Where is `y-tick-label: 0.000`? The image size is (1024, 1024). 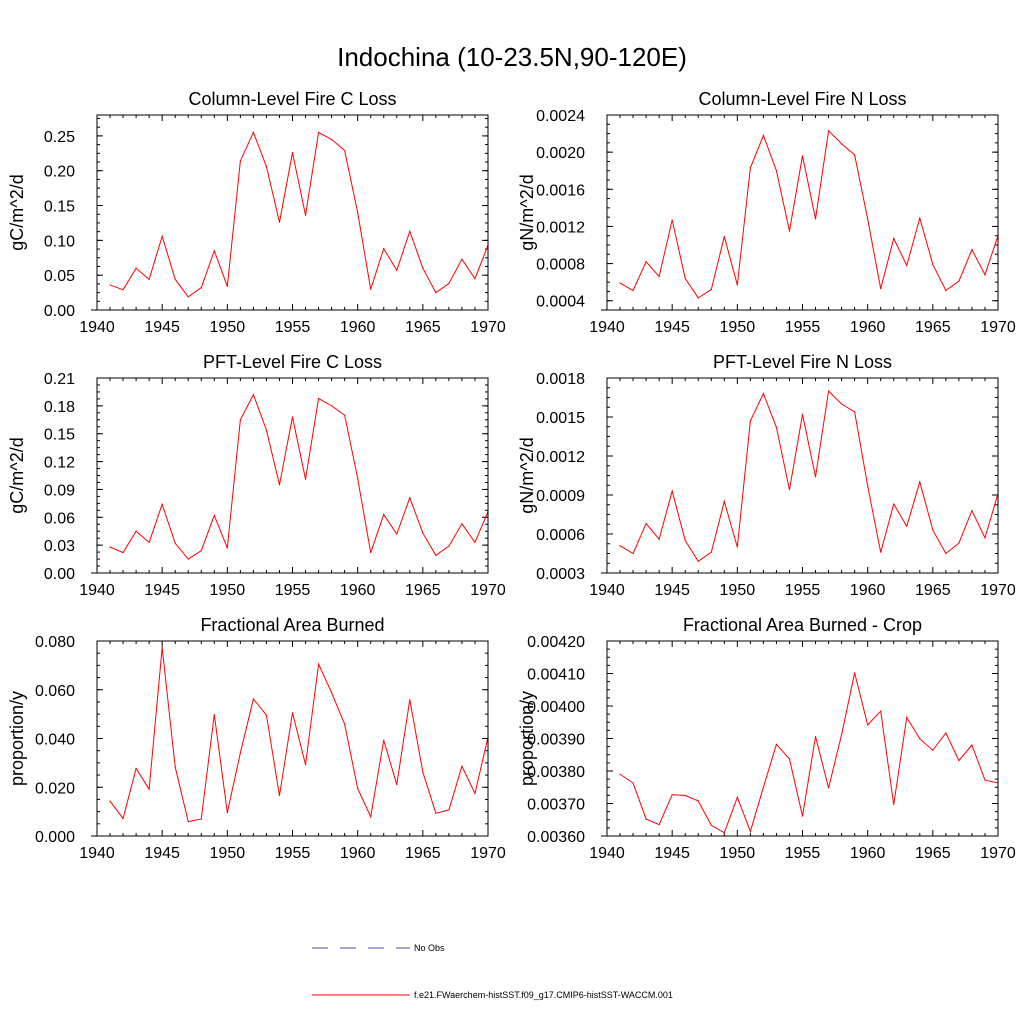 y-tick-label: 0.000 is located at coordinates (55, 837).